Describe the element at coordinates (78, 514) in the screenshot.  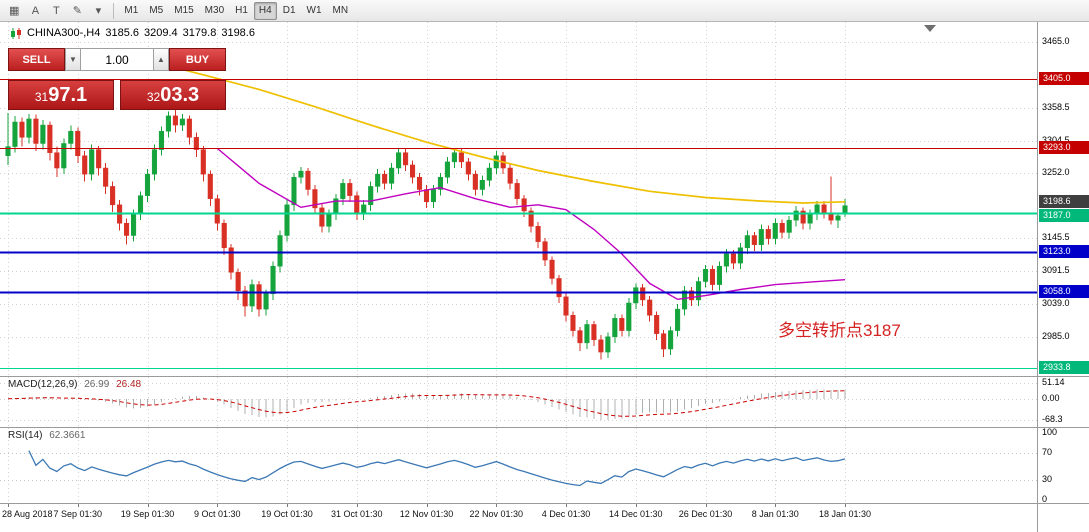
I see `time-axis-label: 7 Sep 01:30` at that location.